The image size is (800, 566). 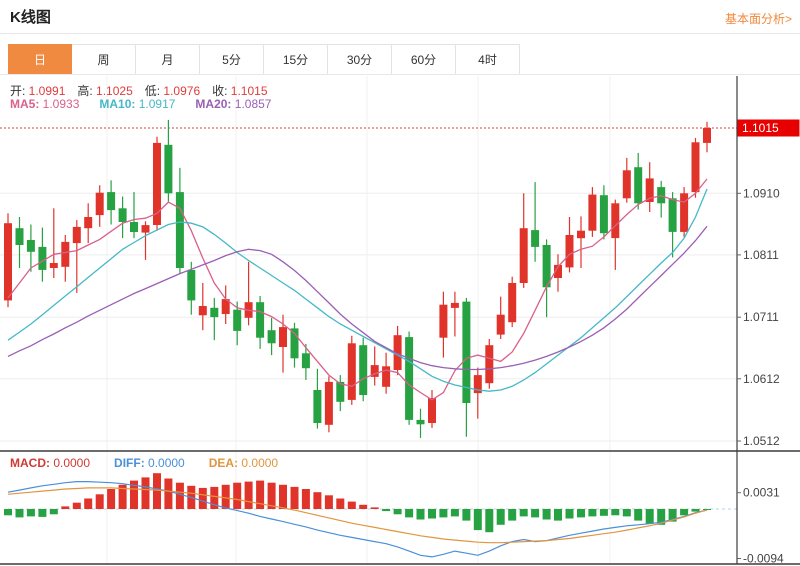 What do you see at coordinates (296, 59) in the screenshot?
I see `tab-period-4: 15分` at bounding box center [296, 59].